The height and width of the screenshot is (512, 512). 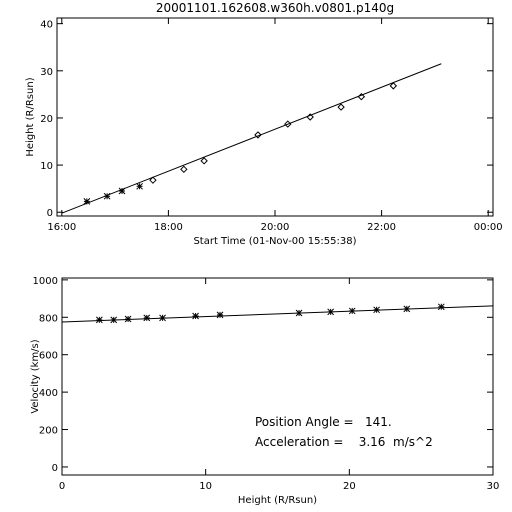 What do you see at coordinates (344, 442) in the screenshot?
I see `annotation: Acceleration = 3.16 m/s^2` at bounding box center [344, 442].